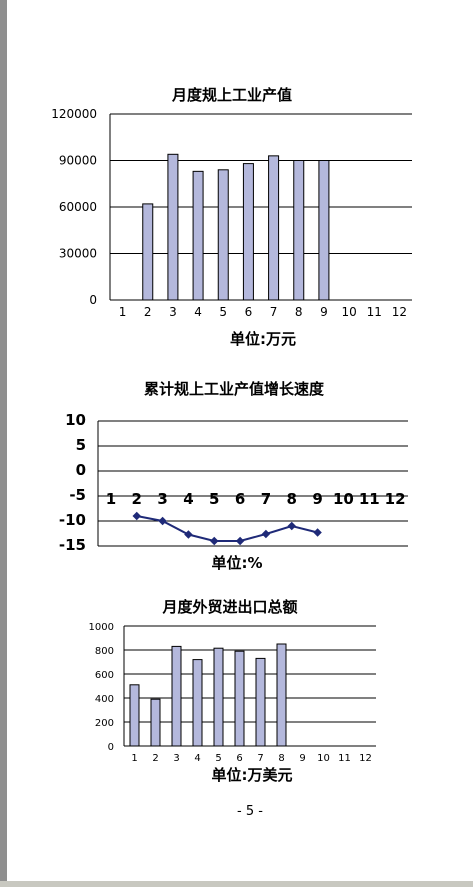 This screenshot has height=887, width=473. Describe the element at coordinates (74, 114) in the screenshot. I see `y-tick-label: 120000` at that location.